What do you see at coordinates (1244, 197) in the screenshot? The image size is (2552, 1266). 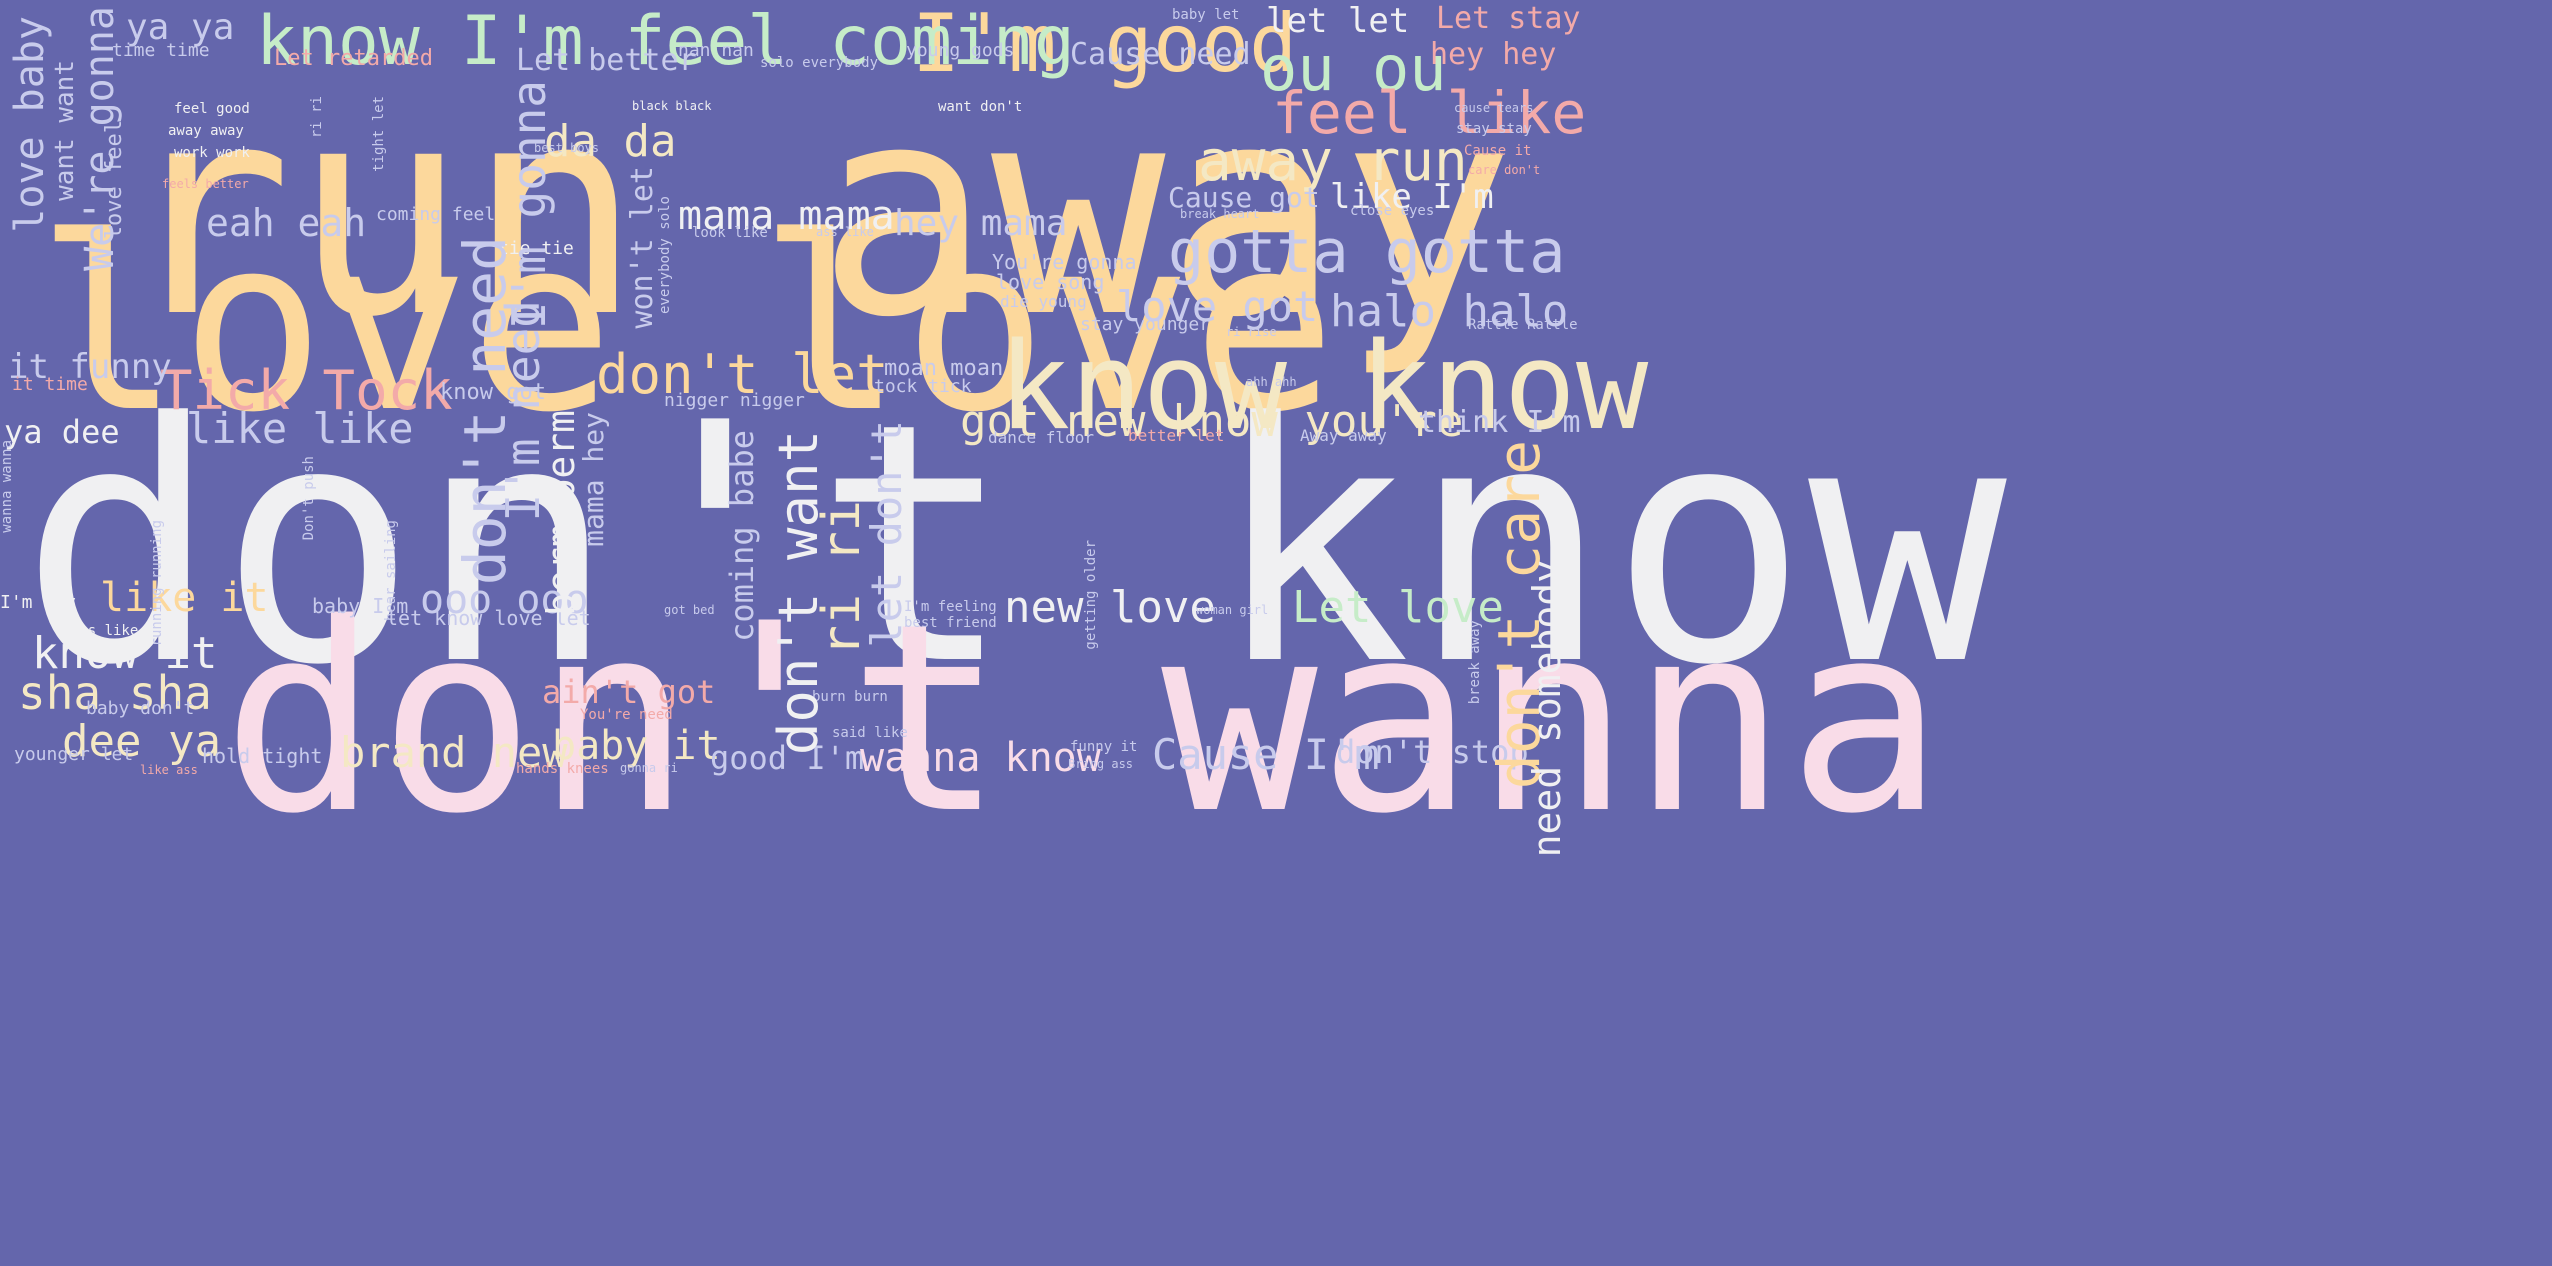 I see `word: Cause got` at bounding box center [1244, 197].